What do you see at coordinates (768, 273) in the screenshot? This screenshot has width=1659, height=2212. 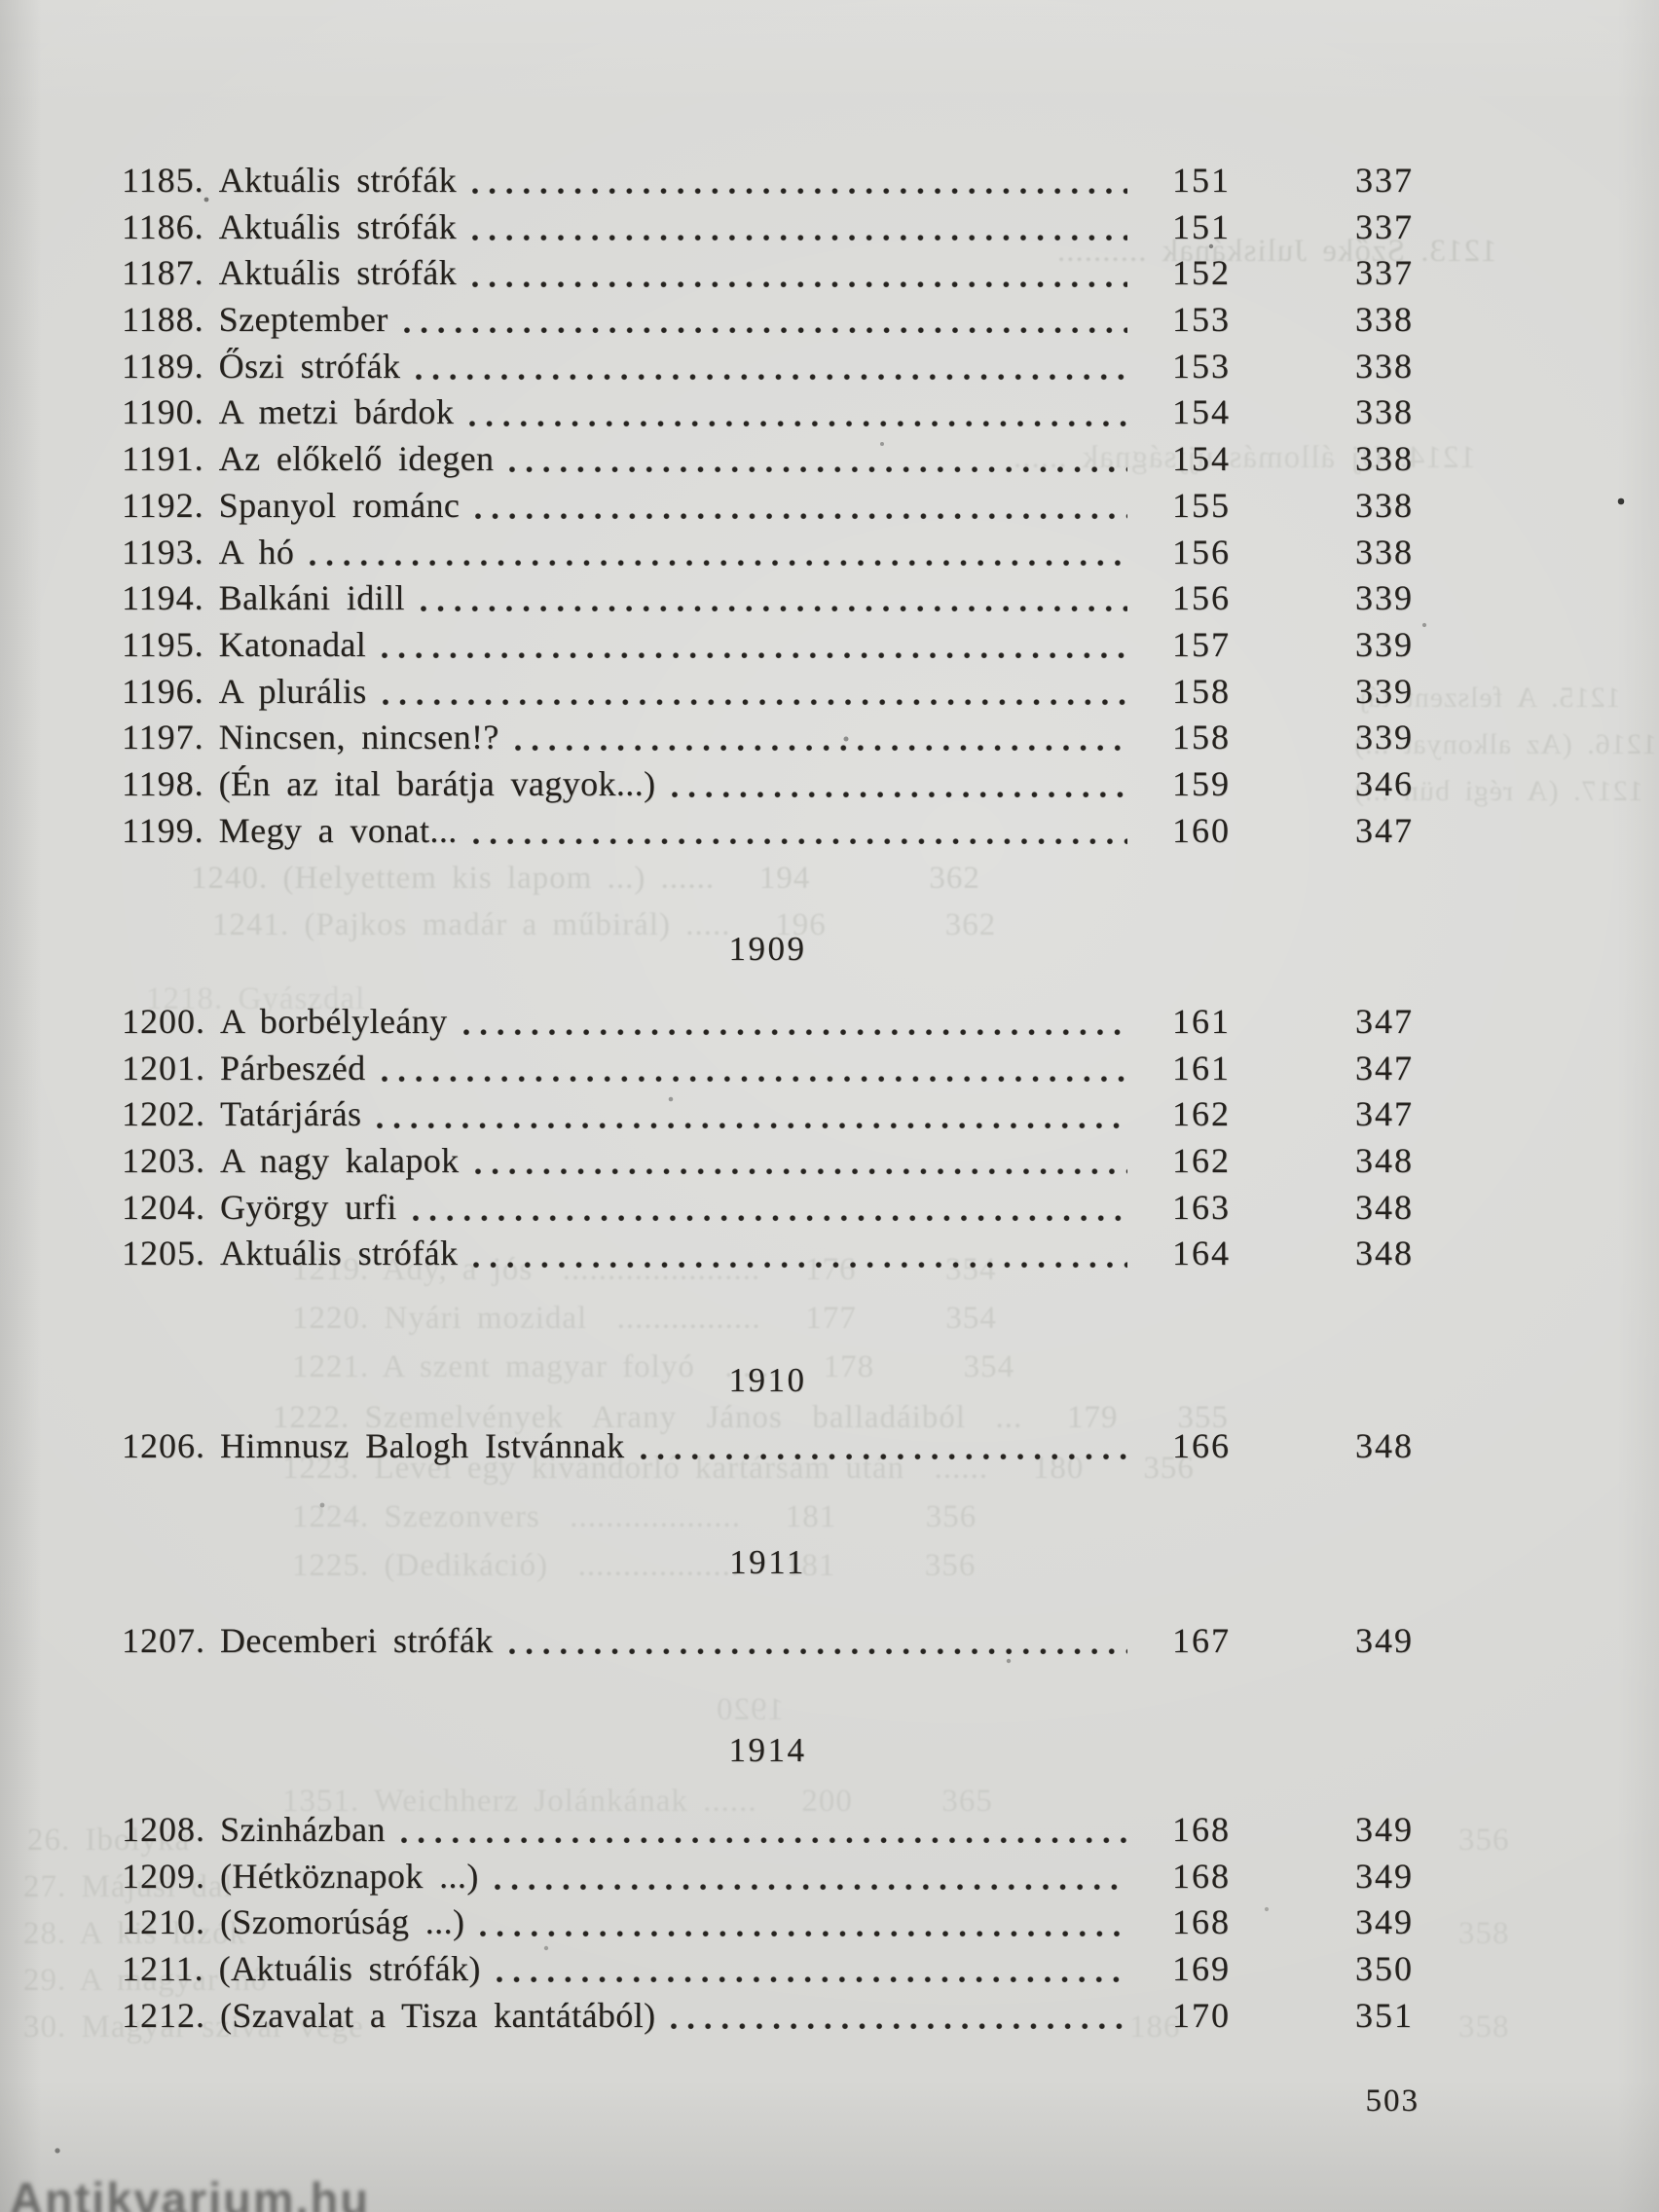 I see `toc-entry: 1187. Aktuális strófák 152 337` at bounding box center [768, 273].